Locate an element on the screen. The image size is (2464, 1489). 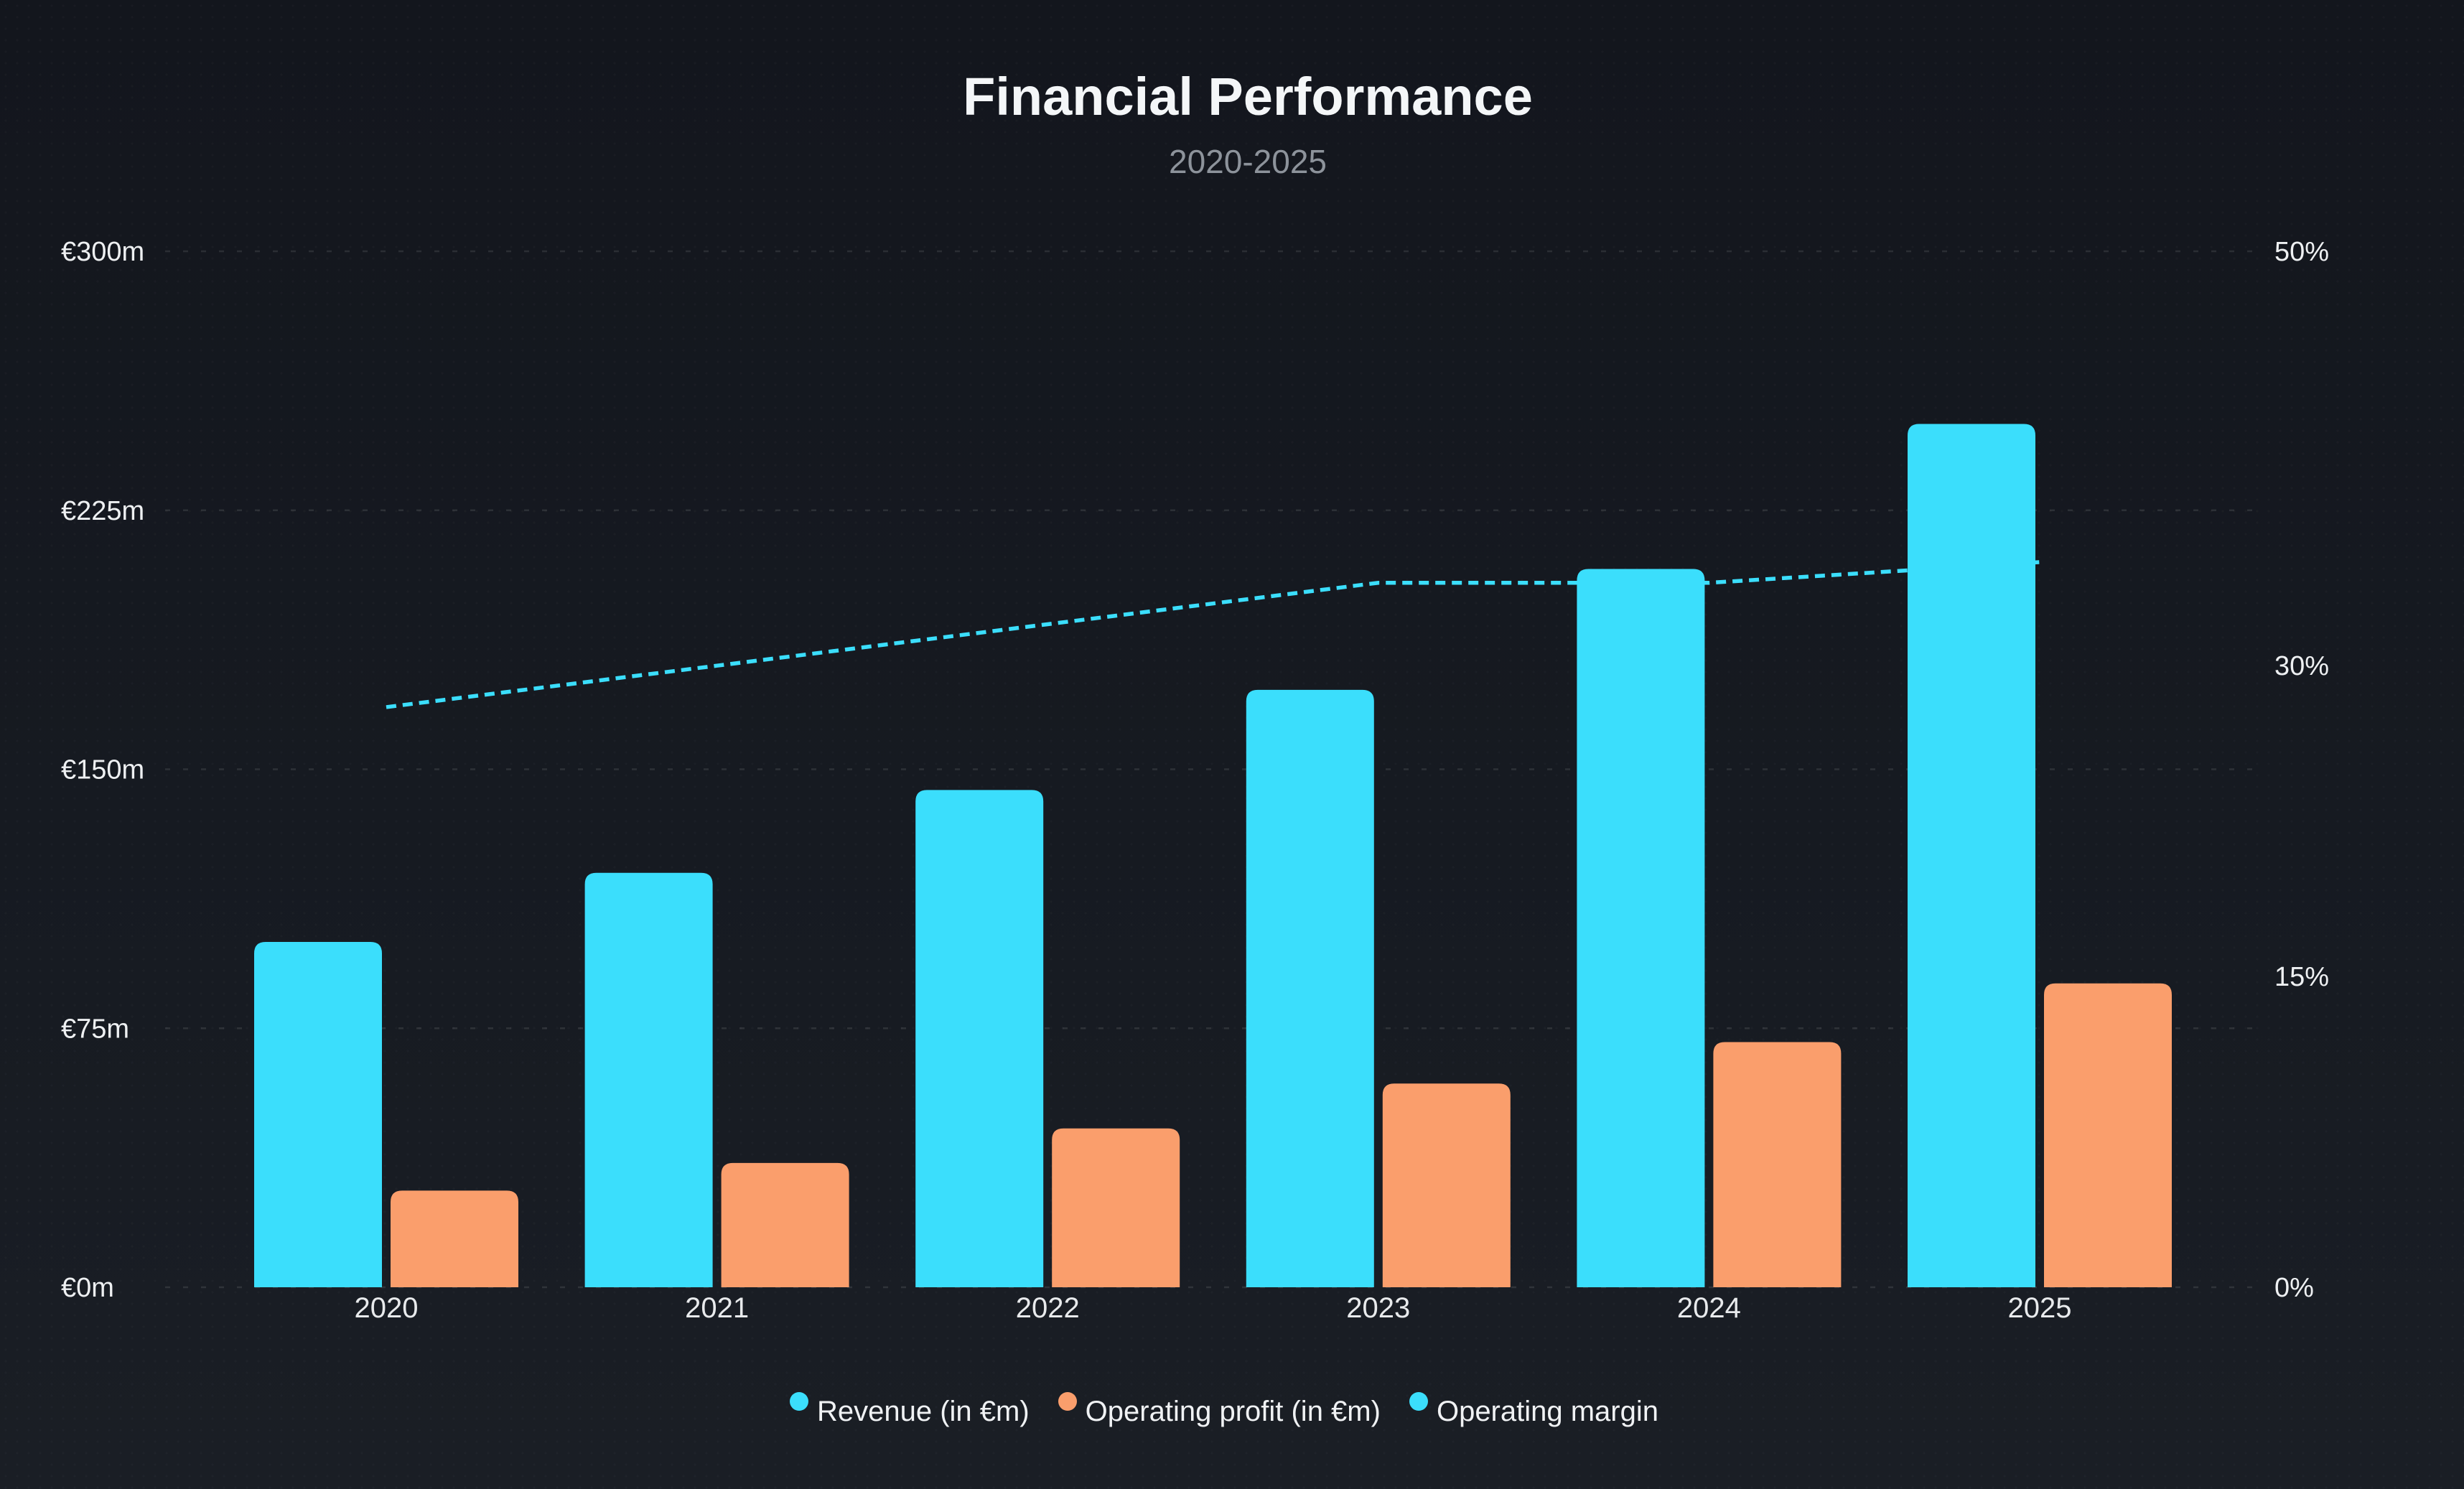
y-axis-right-tick-30: 30% is located at coordinates (2301, 666).